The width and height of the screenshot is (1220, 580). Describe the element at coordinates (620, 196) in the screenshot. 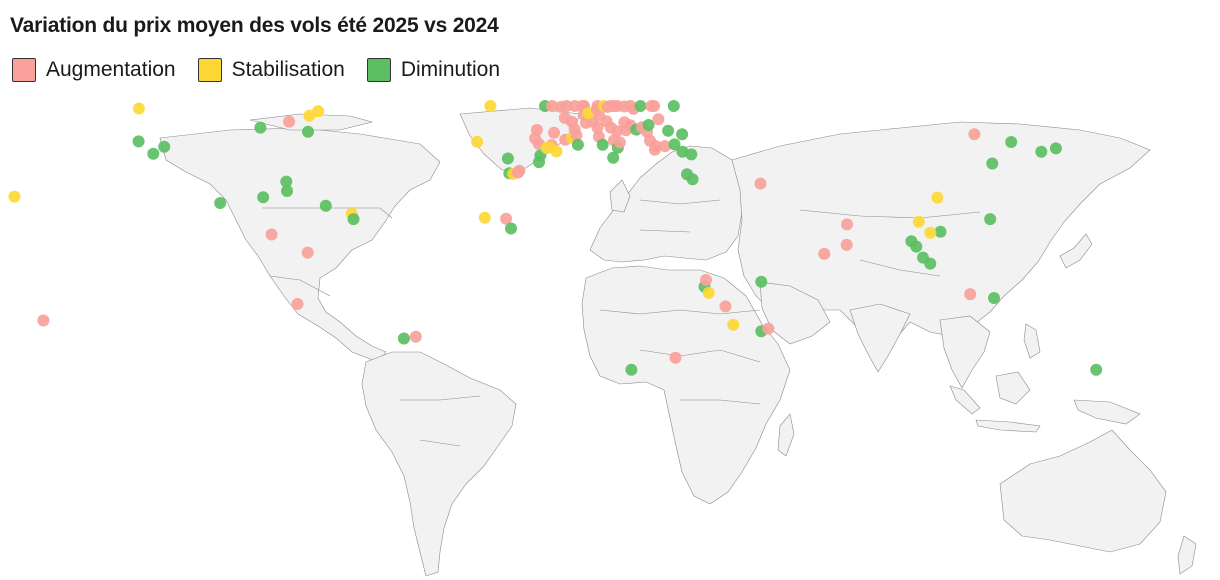

I see `landmass-uk` at that location.